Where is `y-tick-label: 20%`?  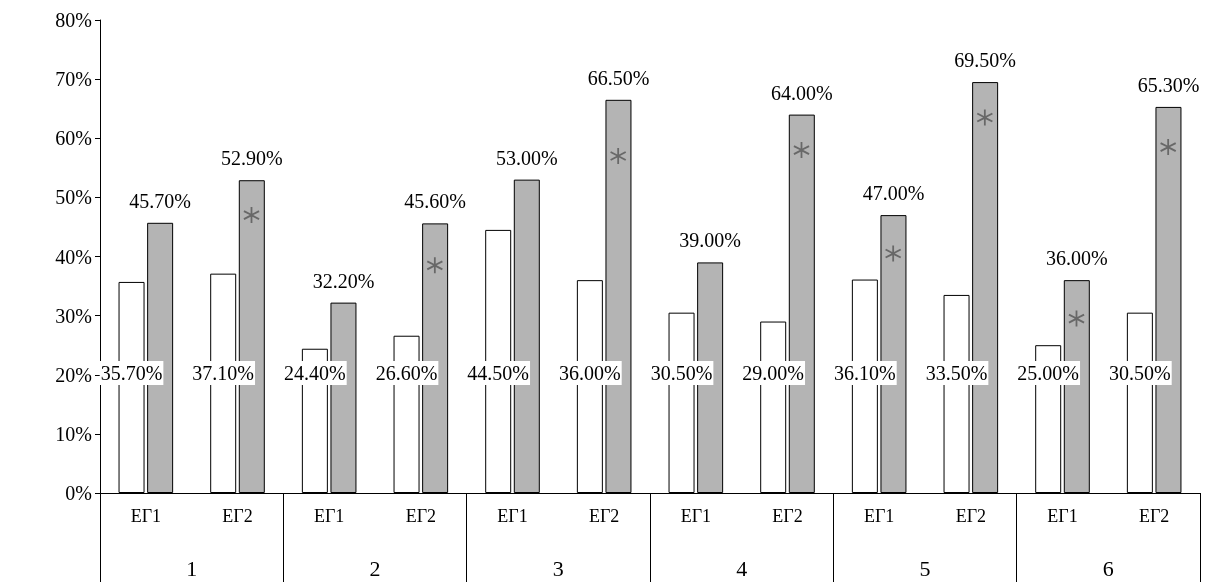
y-tick-label: 20% is located at coordinates (73, 374).